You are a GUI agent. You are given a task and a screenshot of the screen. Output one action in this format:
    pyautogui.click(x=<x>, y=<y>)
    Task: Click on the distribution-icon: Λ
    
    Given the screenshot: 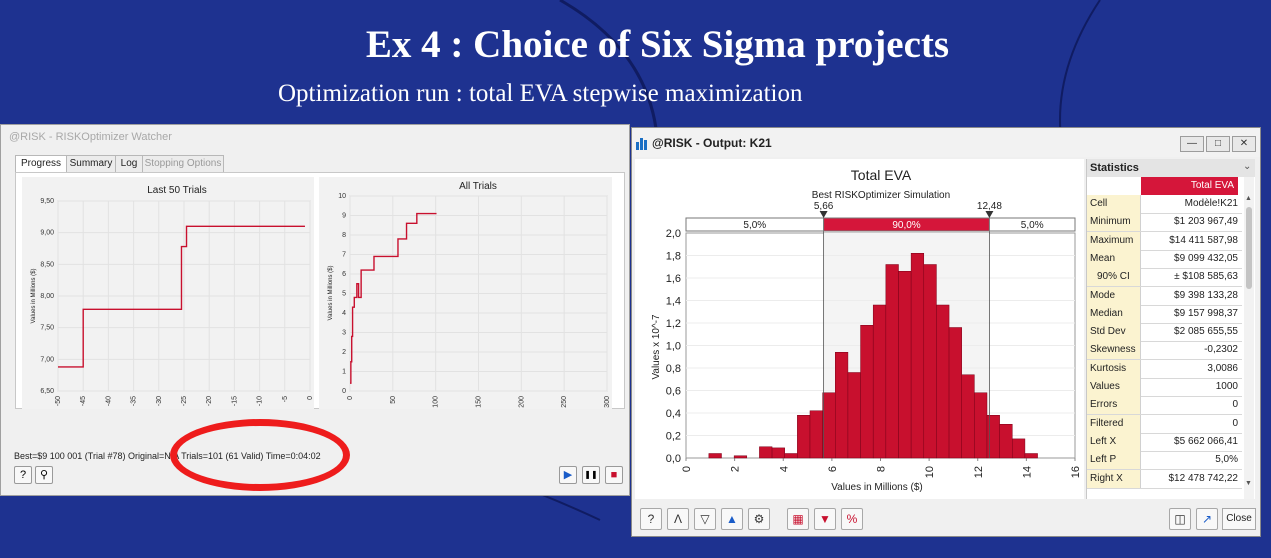 What is the action you would take?
    pyautogui.click(x=678, y=519)
    